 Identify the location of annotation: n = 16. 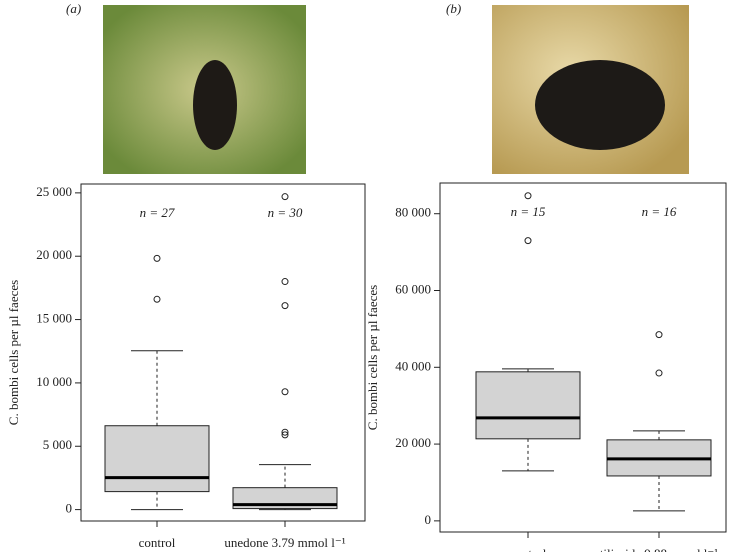
(659, 211).